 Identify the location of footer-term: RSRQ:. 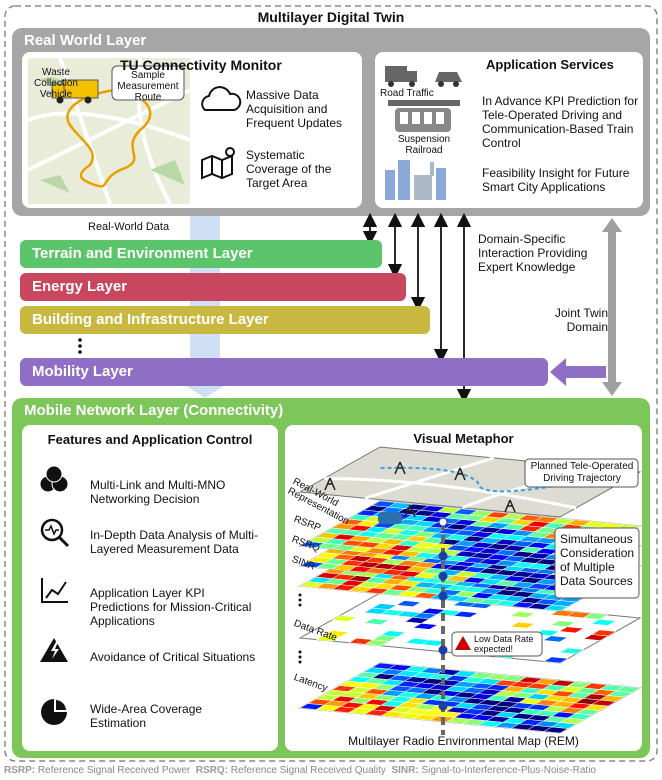
(212, 770).